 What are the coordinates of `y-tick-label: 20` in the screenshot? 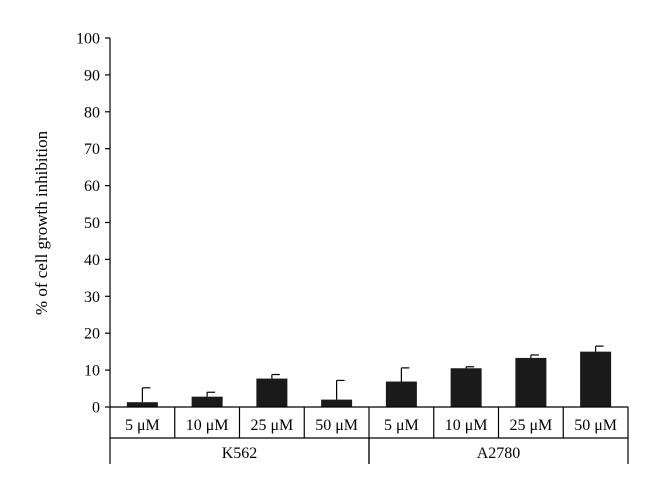 It's located at (92, 334).